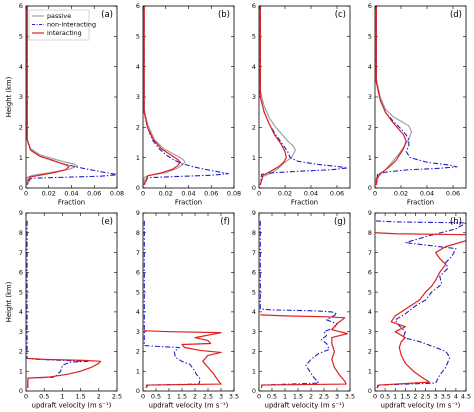 This screenshot has width=474, height=412. I want to click on x-tick-label: 0.5, so click(272, 397).